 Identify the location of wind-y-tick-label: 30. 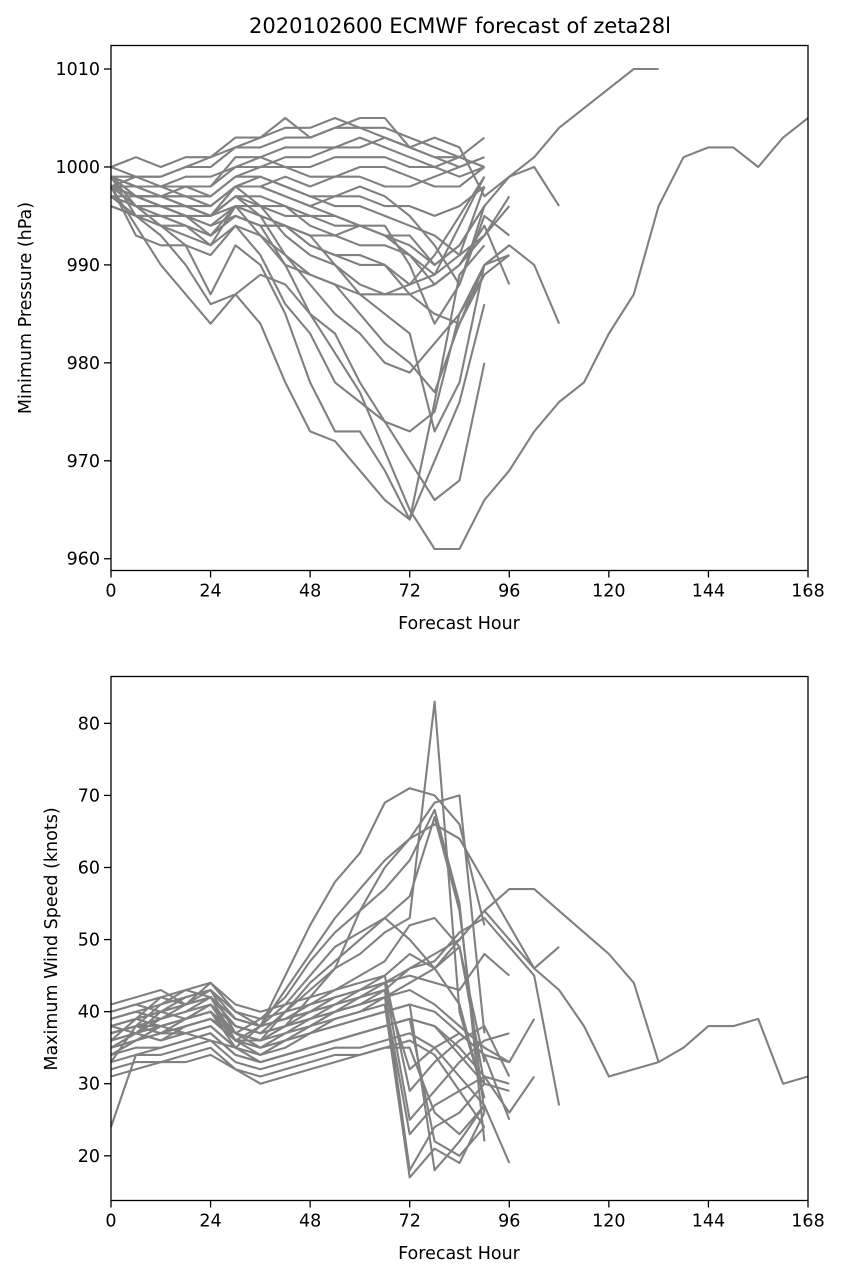
(89, 1085).